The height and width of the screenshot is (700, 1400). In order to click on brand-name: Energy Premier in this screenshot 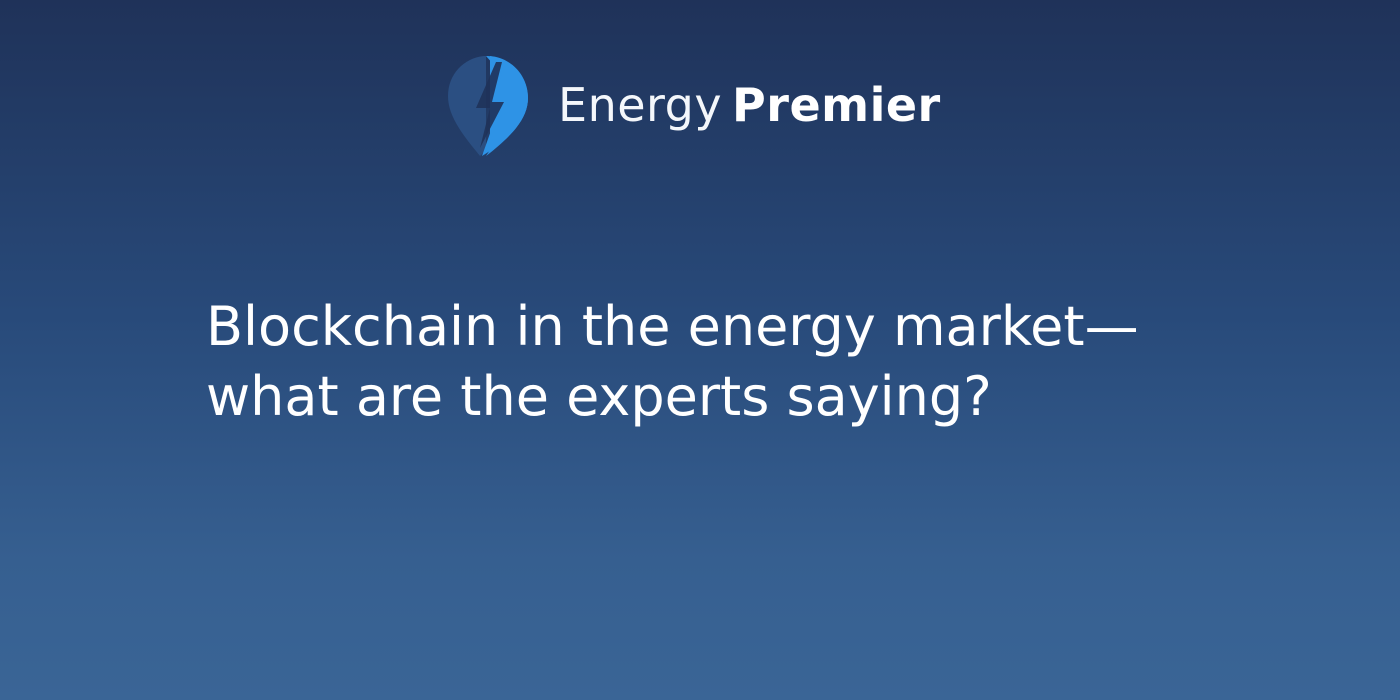, I will do `click(749, 105)`.